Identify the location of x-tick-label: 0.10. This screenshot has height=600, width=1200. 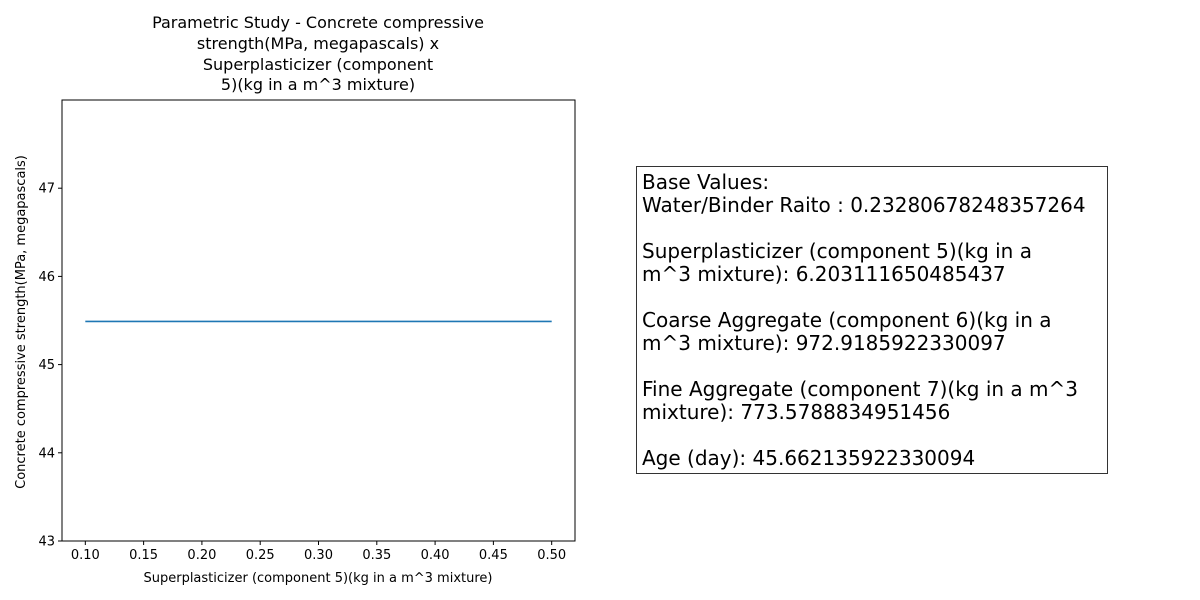
(85, 555).